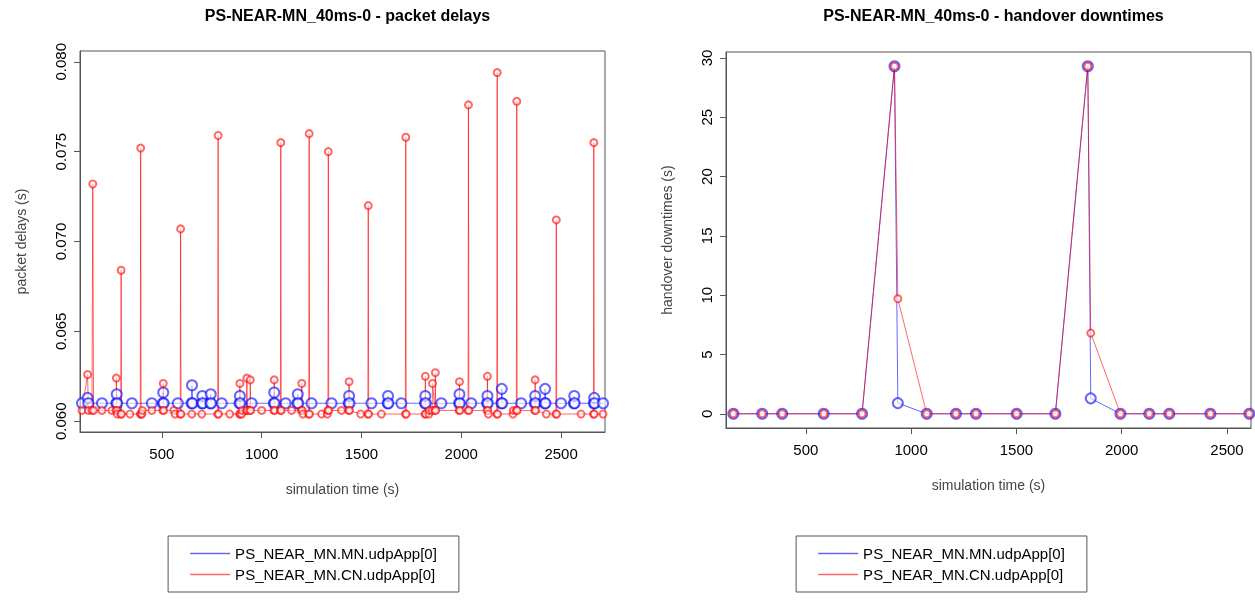 The image size is (1255, 600). What do you see at coordinates (60, 331) in the screenshot?
I see `y-tick-label: 0.065` at bounding box center [60, 331].